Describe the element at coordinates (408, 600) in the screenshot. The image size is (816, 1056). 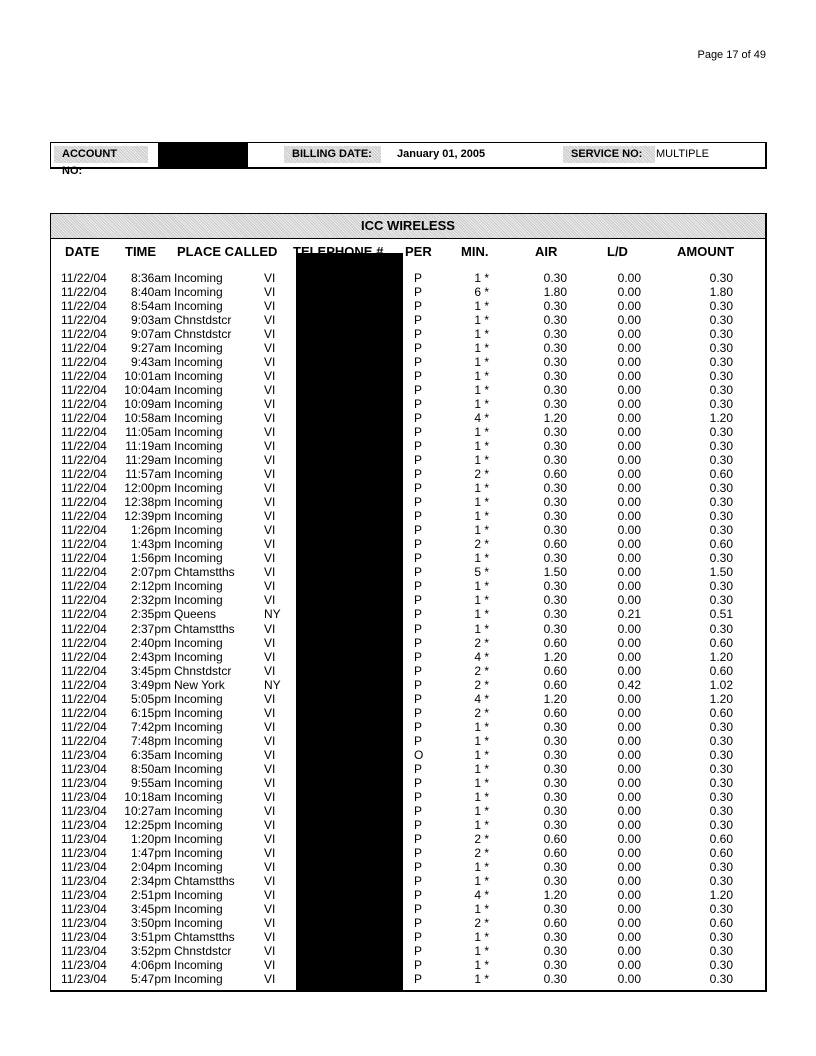
I see `table-row: 11/22/04 2:32pm Incoming VI P 1 * 0.30 0.00 0.30` at that location.